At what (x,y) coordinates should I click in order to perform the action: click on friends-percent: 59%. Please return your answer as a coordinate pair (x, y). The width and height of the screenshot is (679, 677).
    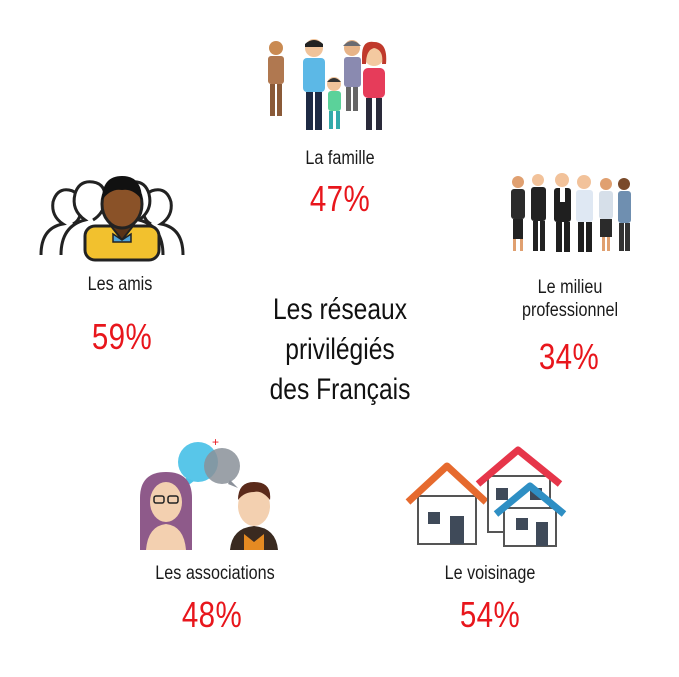
    Looking at the image, I should click on (122, 336).